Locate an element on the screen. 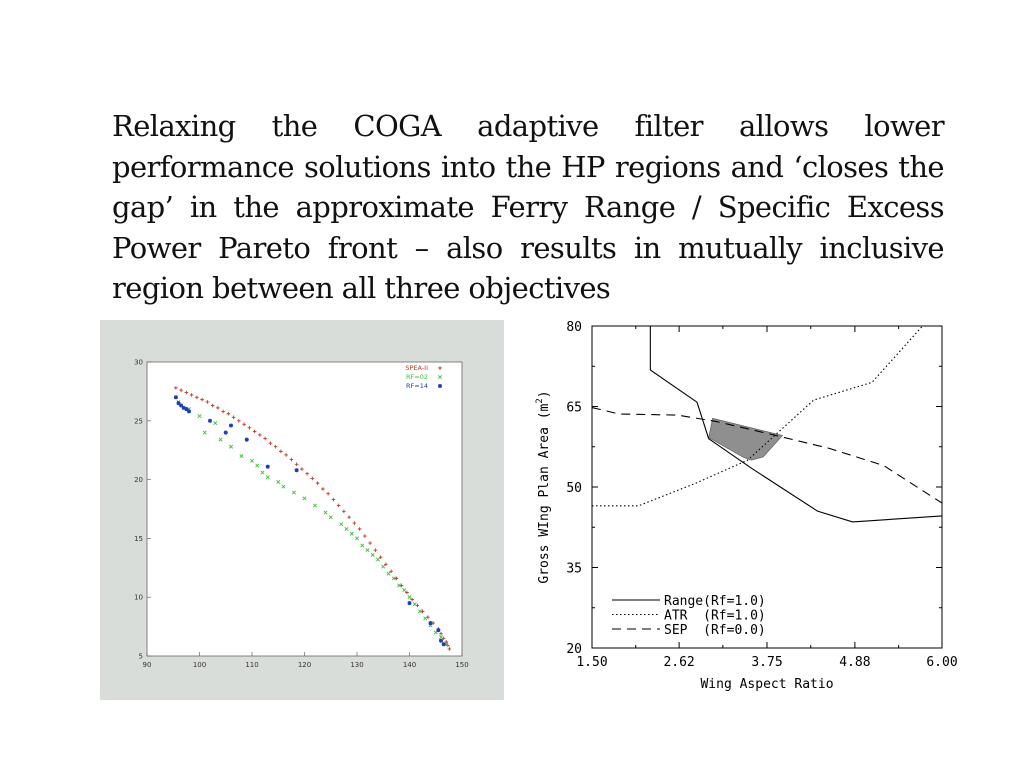 The width and height of the screenshot is (1024, 768). x-tick-label: 150 is located at coordinates (461, 665).